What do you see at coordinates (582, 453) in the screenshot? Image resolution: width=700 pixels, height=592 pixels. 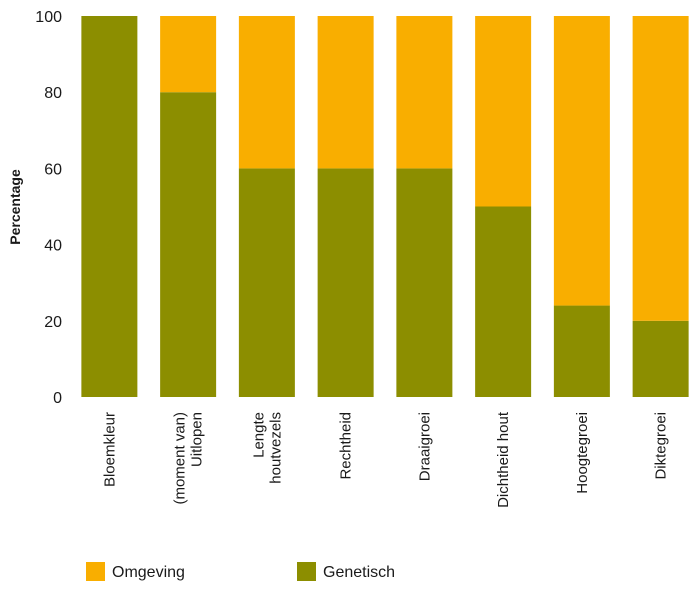 I see `x-tick-label: Hoogtegroei` at bounding box center [582, 453].